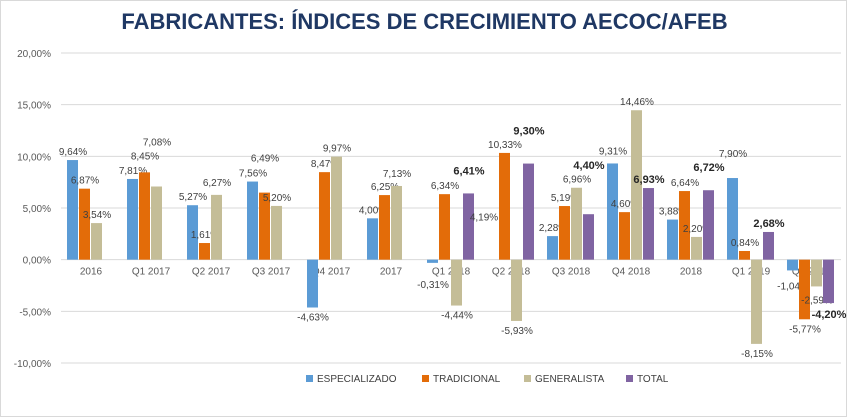 Image resolution: width=847 pixels, height=418 pixels. I want to click on data-label: 4,40%, so click(588, 166).